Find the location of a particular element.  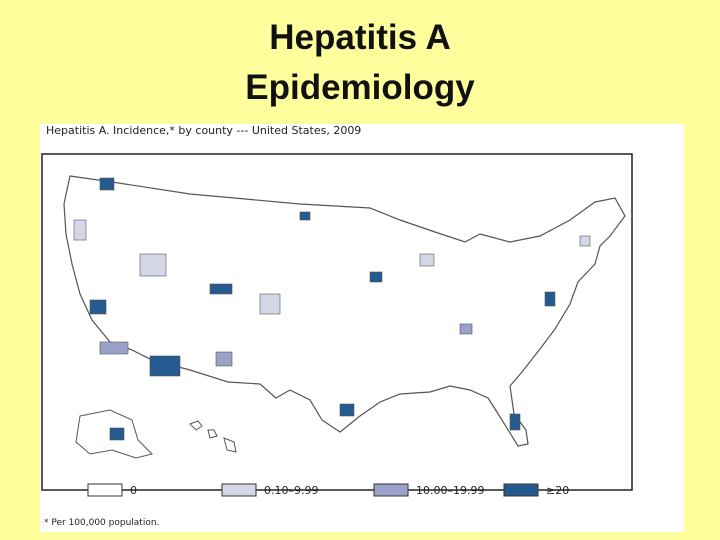

hawaii-outline is located at coordinates (213, 436).